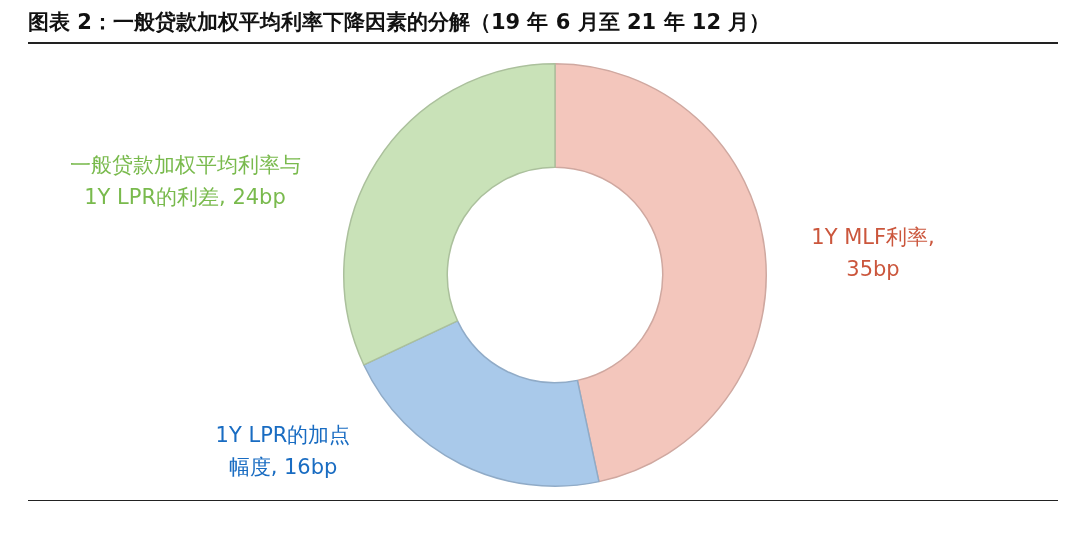 This screenshot has width=1080, height=539. I want to click on slice-label: 1Y LPR的加点幅度, 16bp, so click(283, 451).